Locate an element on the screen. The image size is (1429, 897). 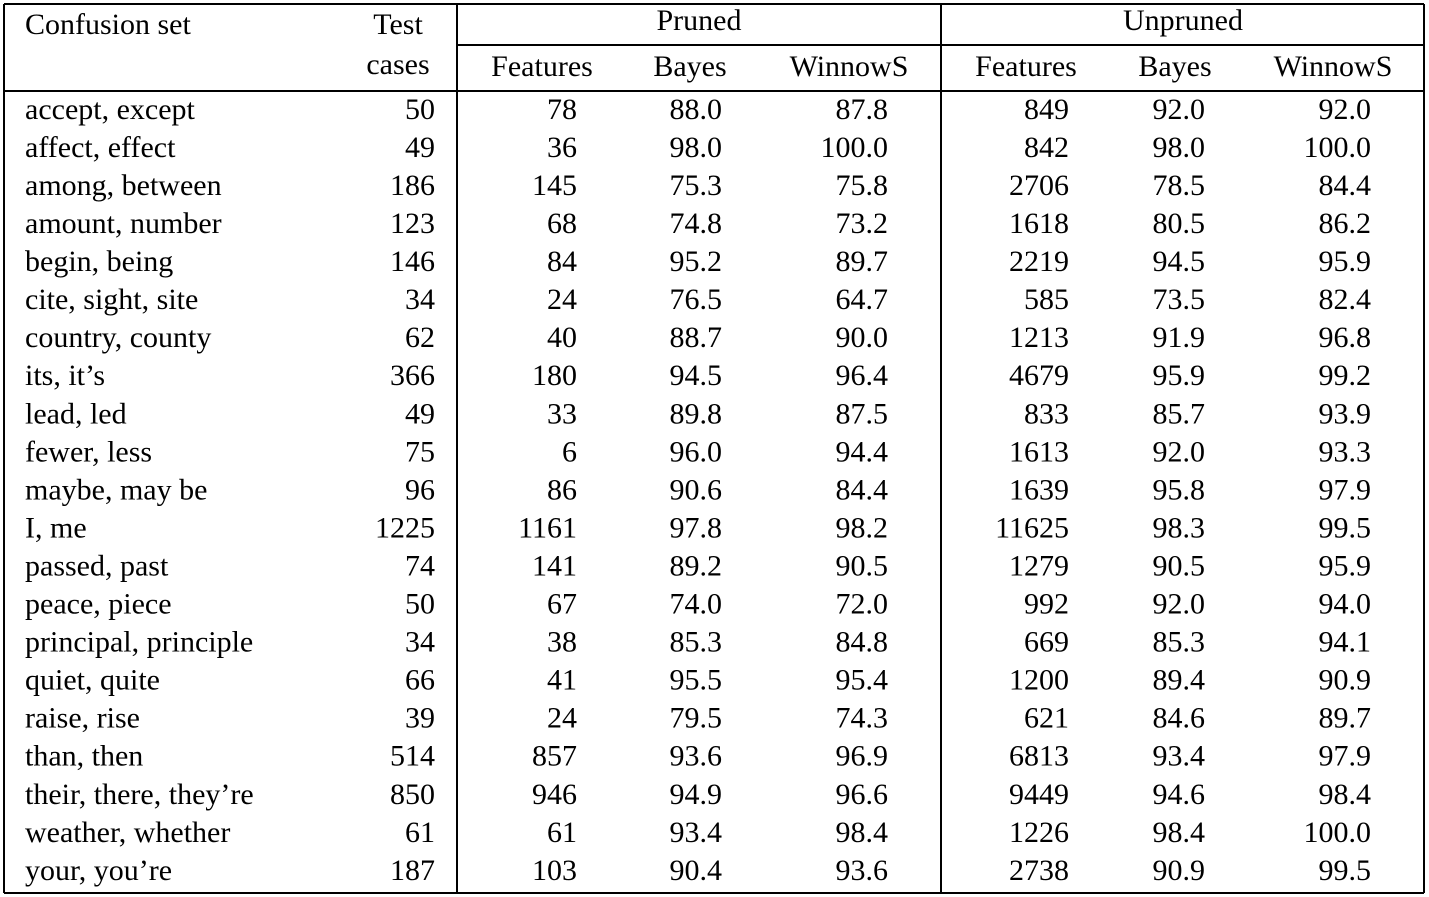
cell: 80.5 is located at coordinates (1179, 223).